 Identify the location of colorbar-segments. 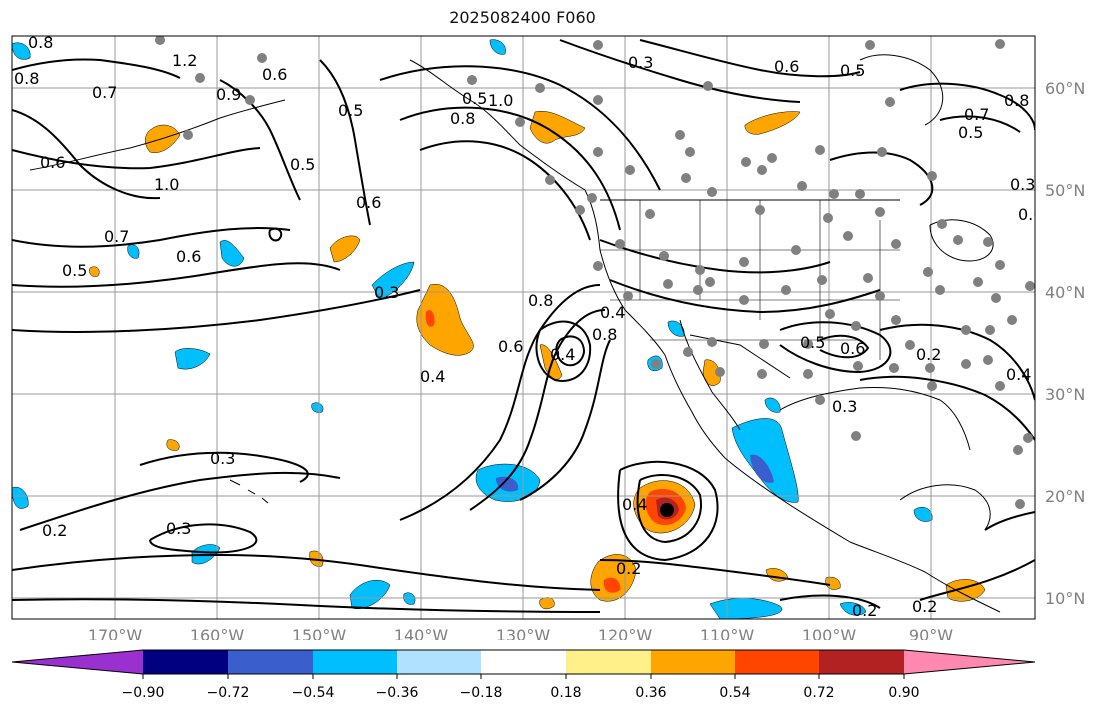
(523, 662).